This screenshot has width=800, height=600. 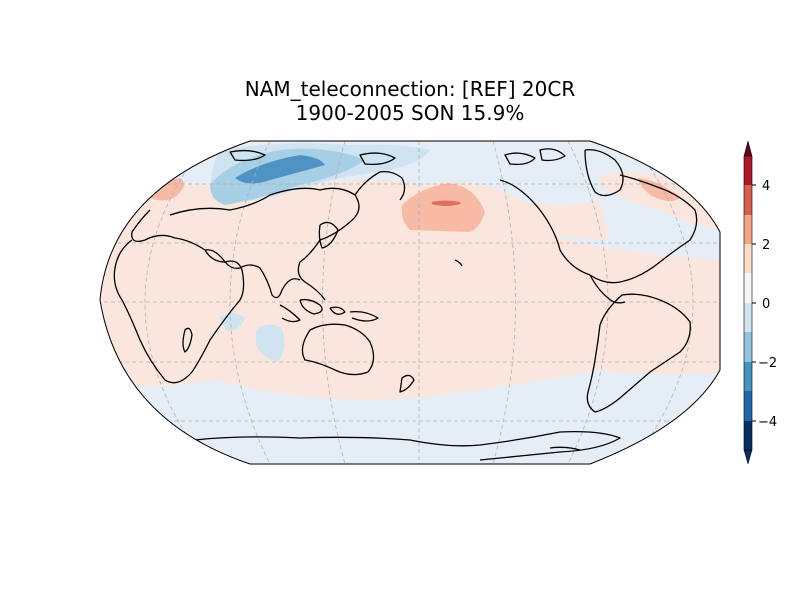 I want to click on map-title-line-1: NAM_teleconnection: [REF] 20CR, so click(x=410, y=89).